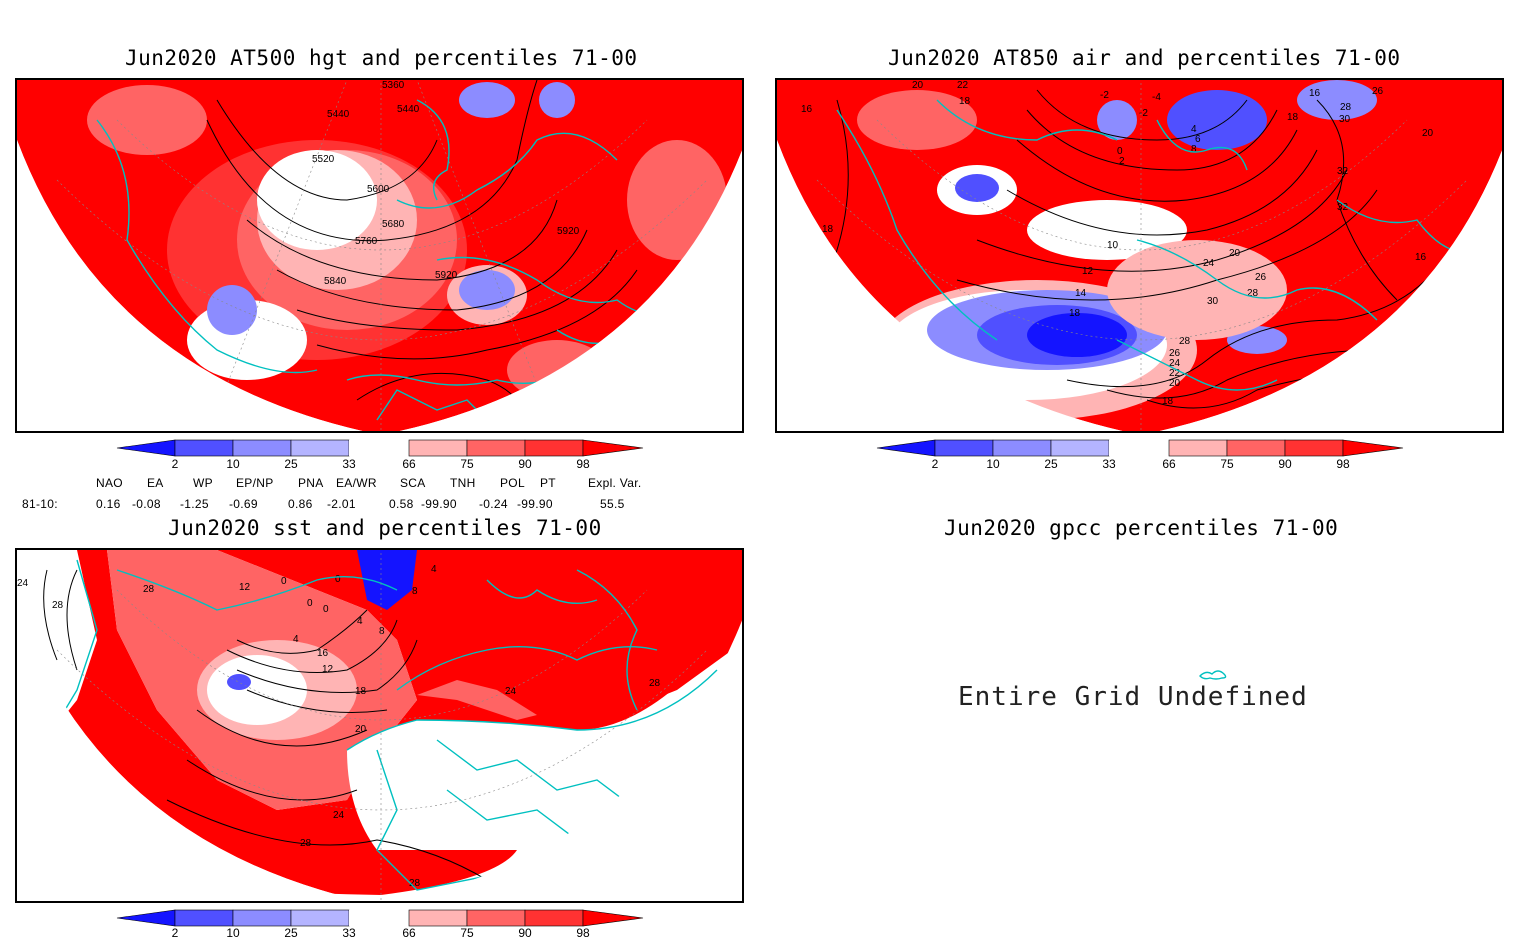 The image size is (1520, 940). I want to click on tele-header: EP/NP, so click(255, 483).